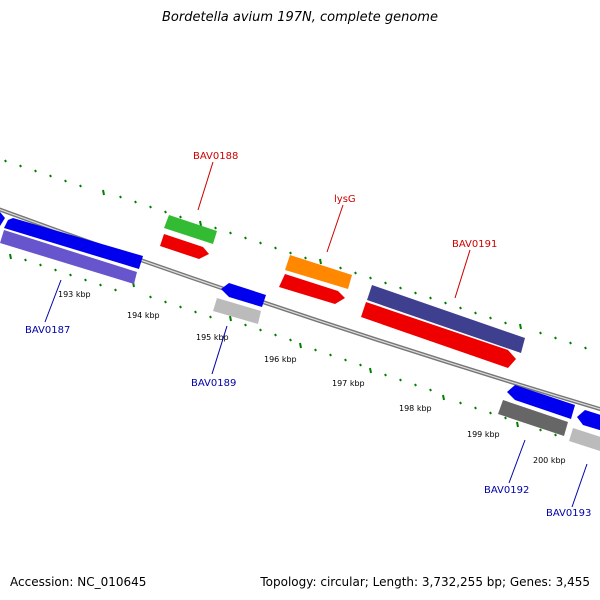  Describe the element at coordinates (143, 315) in the screenshot. I see `tick-label-194: 194 kbp` at that location.